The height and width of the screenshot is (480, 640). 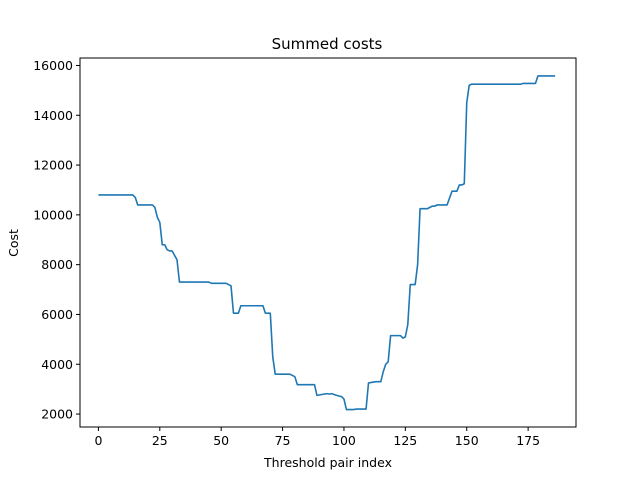 I want to click on y-tick-label: 14000, so click(x=53, y=115).